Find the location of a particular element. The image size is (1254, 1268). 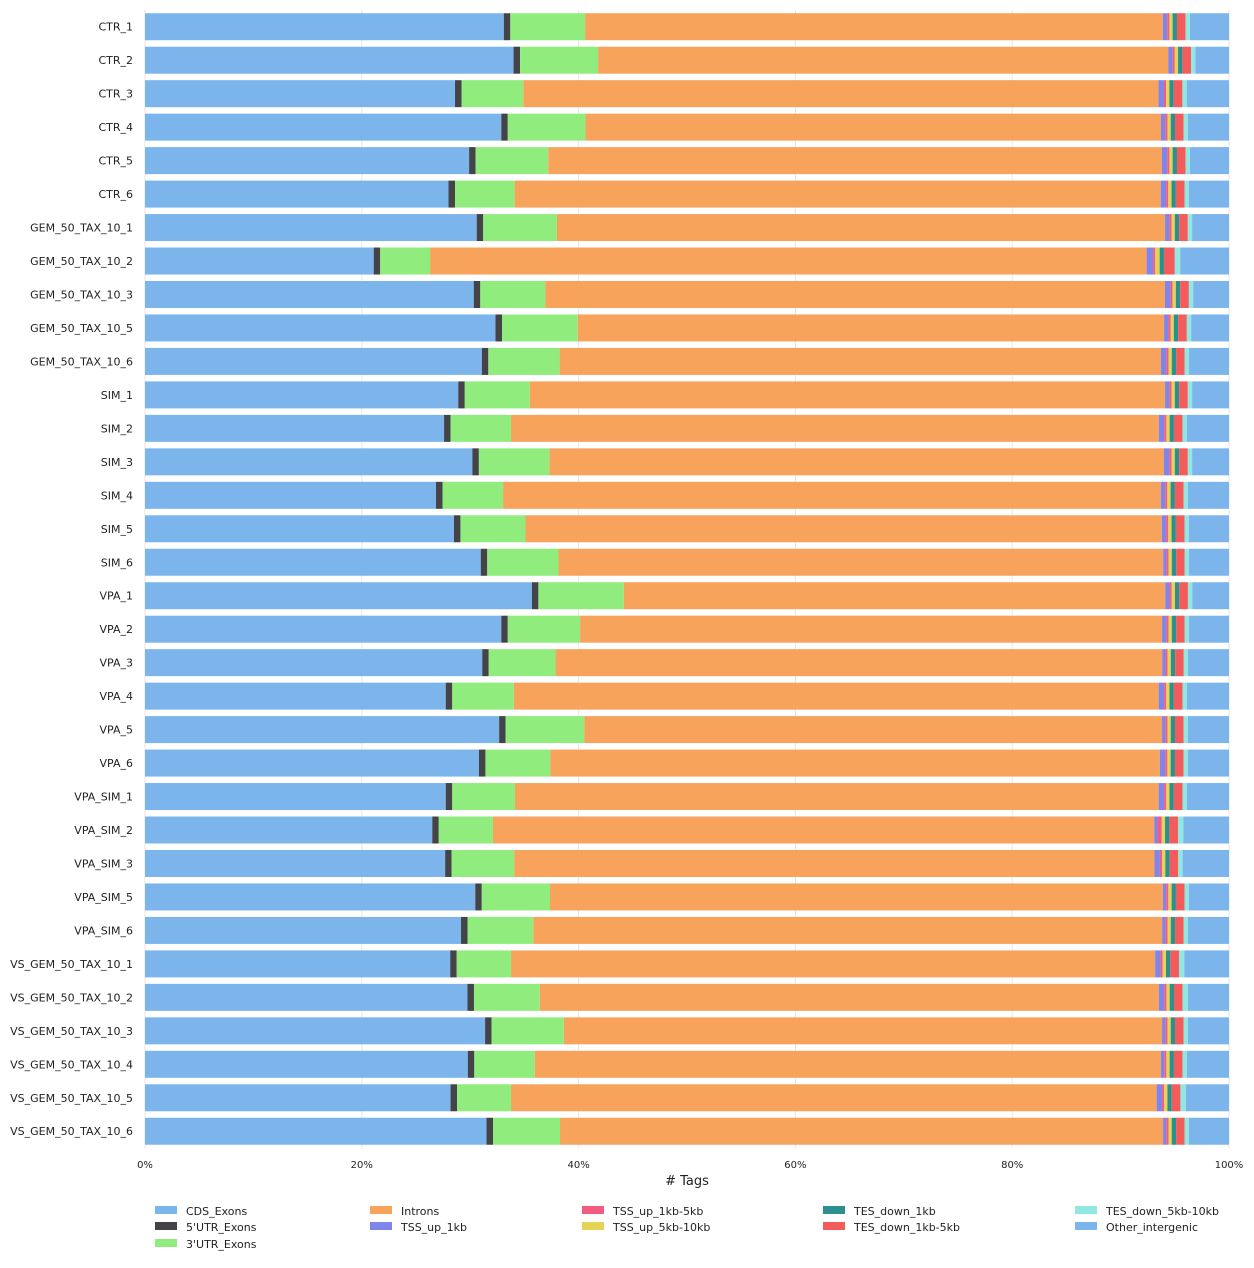

legend-item: TES_down_1kb is located at coordinates (879, 1211).